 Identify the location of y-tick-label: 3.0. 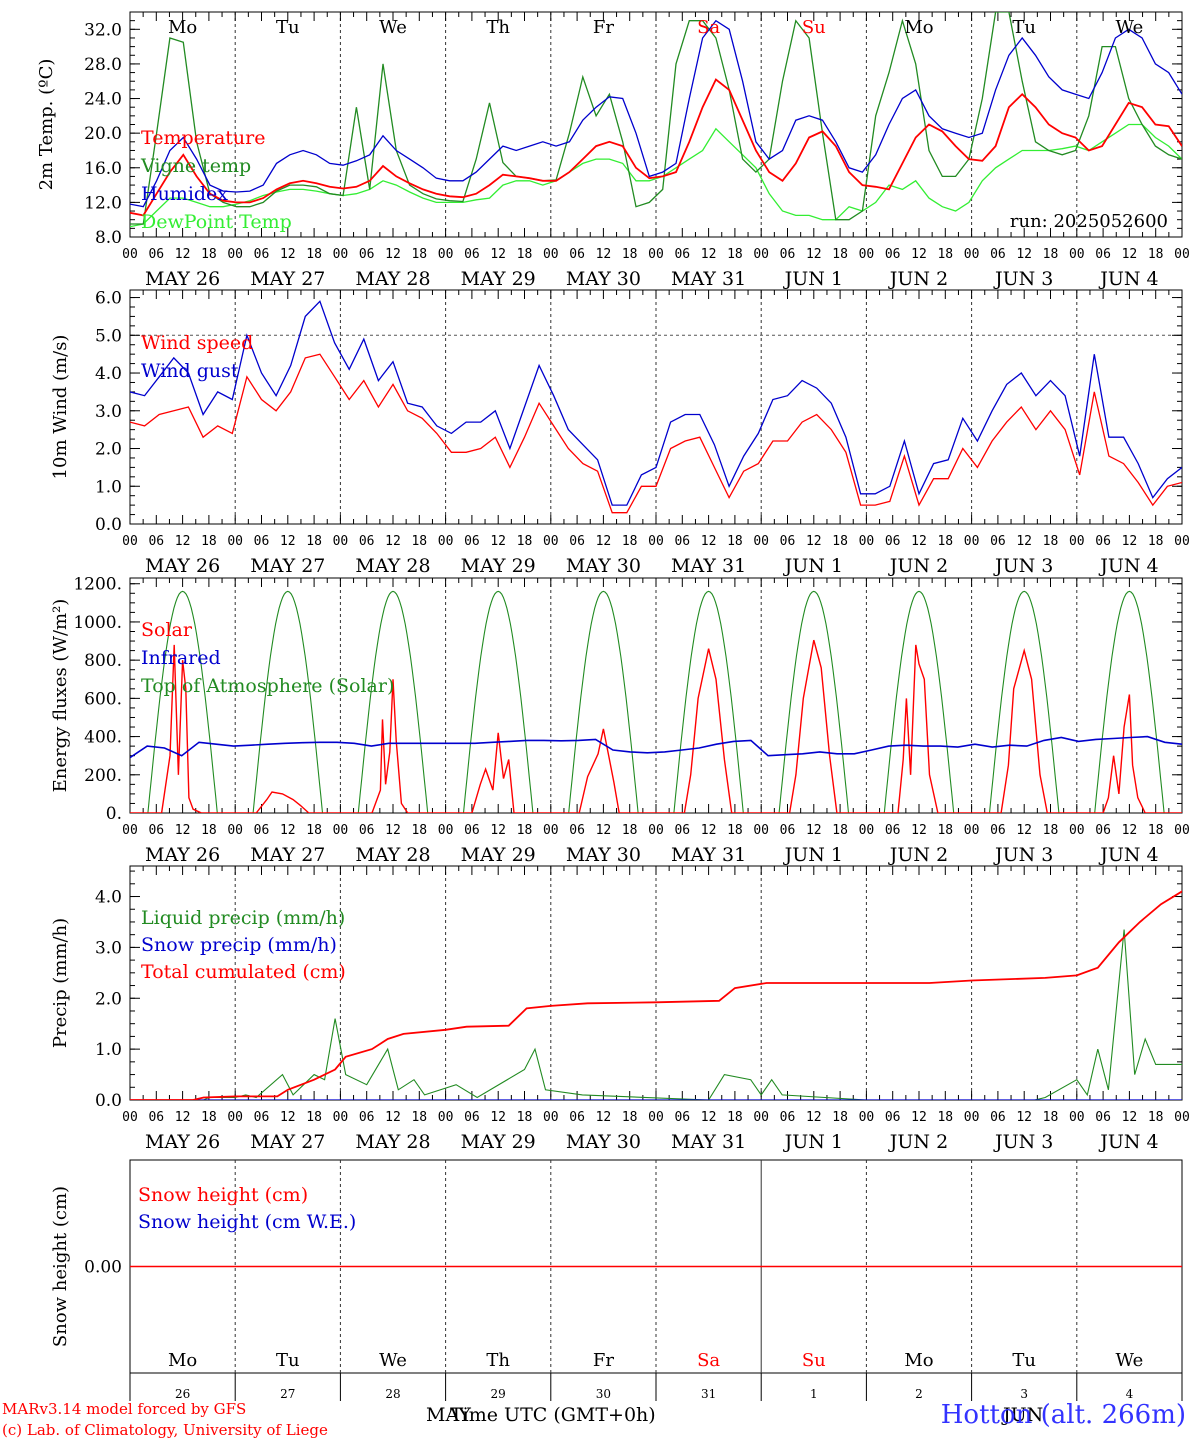
(108, 948).